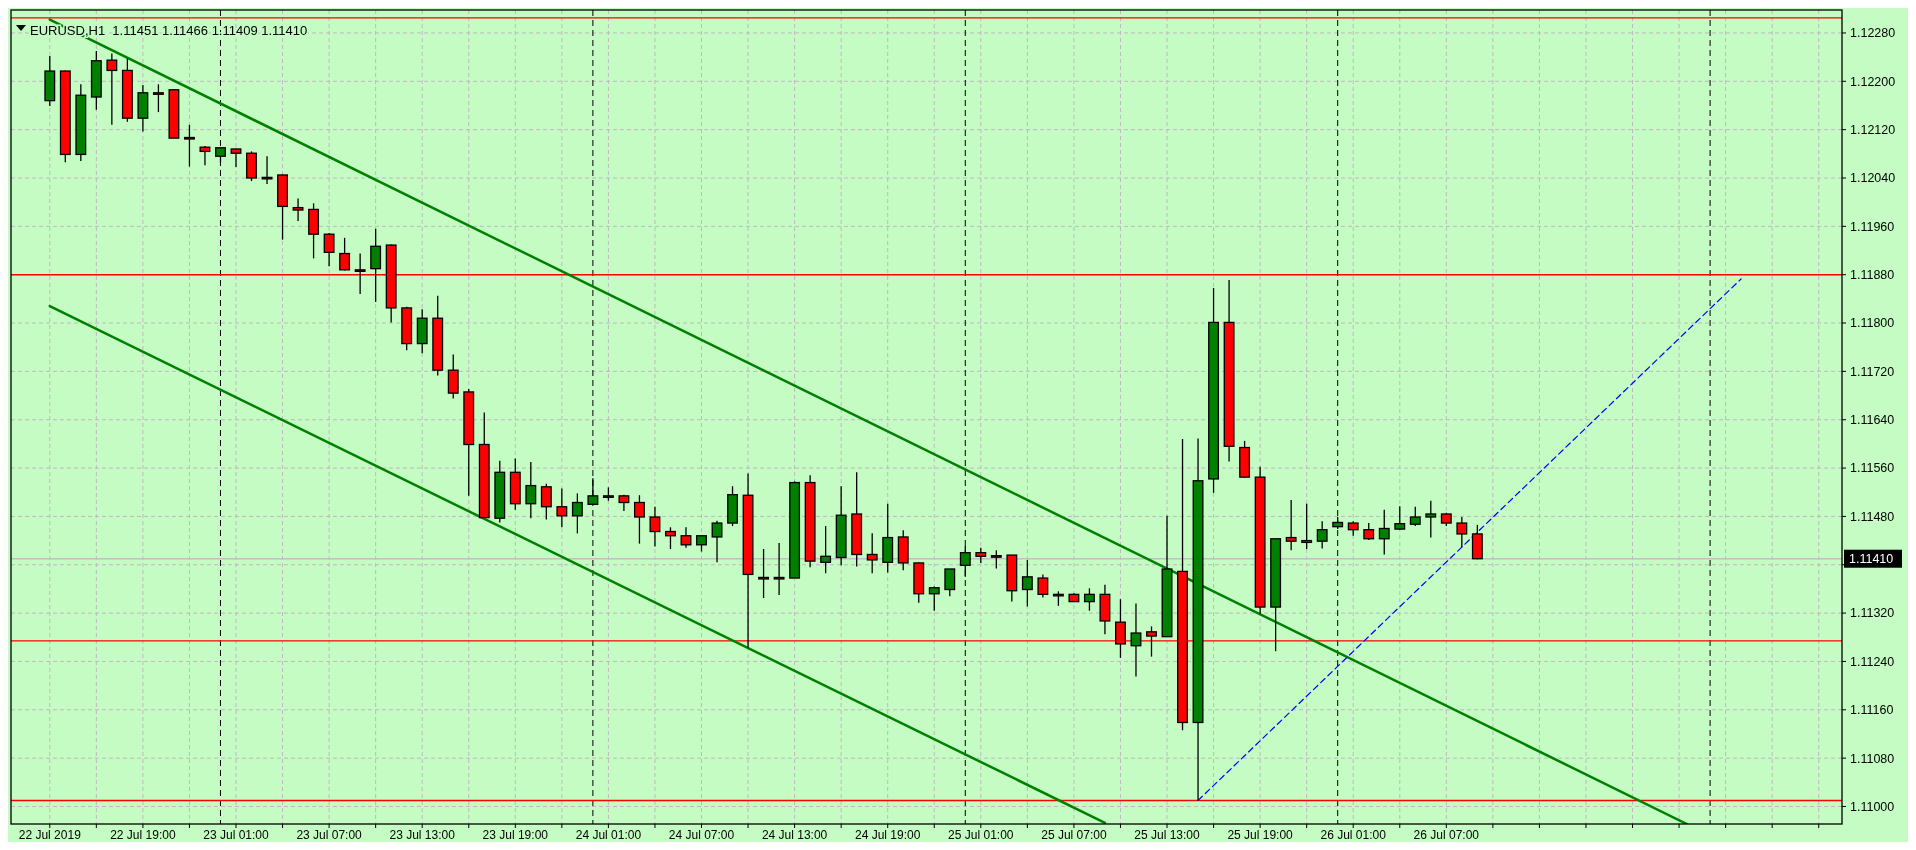  What do you see at coordinates (794, 835) in the screenshot?
I see `x-tick-label: 24 Jul 13:00` at bounding box center [794, 835].